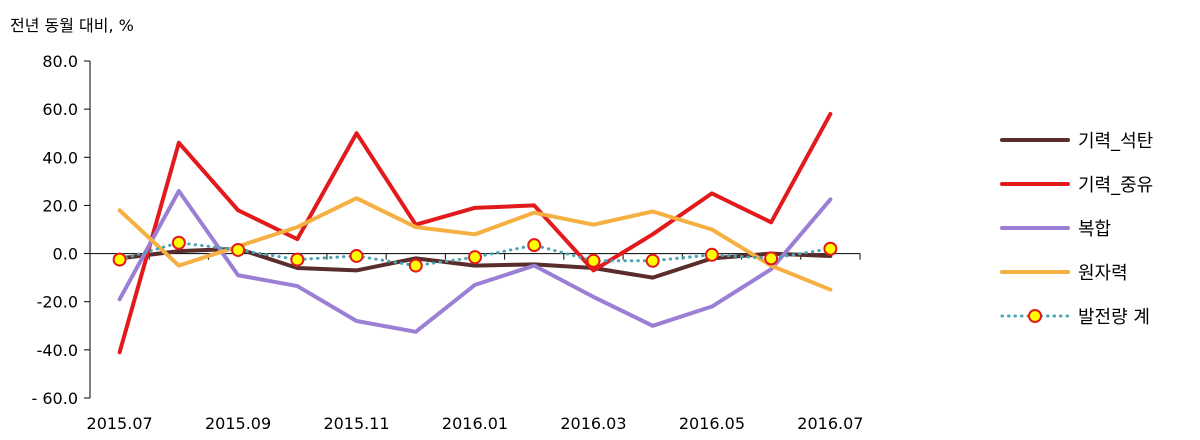 This screenshot has height=440, width=1200. What do you see at coordinates (1114, 317) in the screenshot?
I see `legend-label: 발전량 계` at bounding box center [1114, 317].